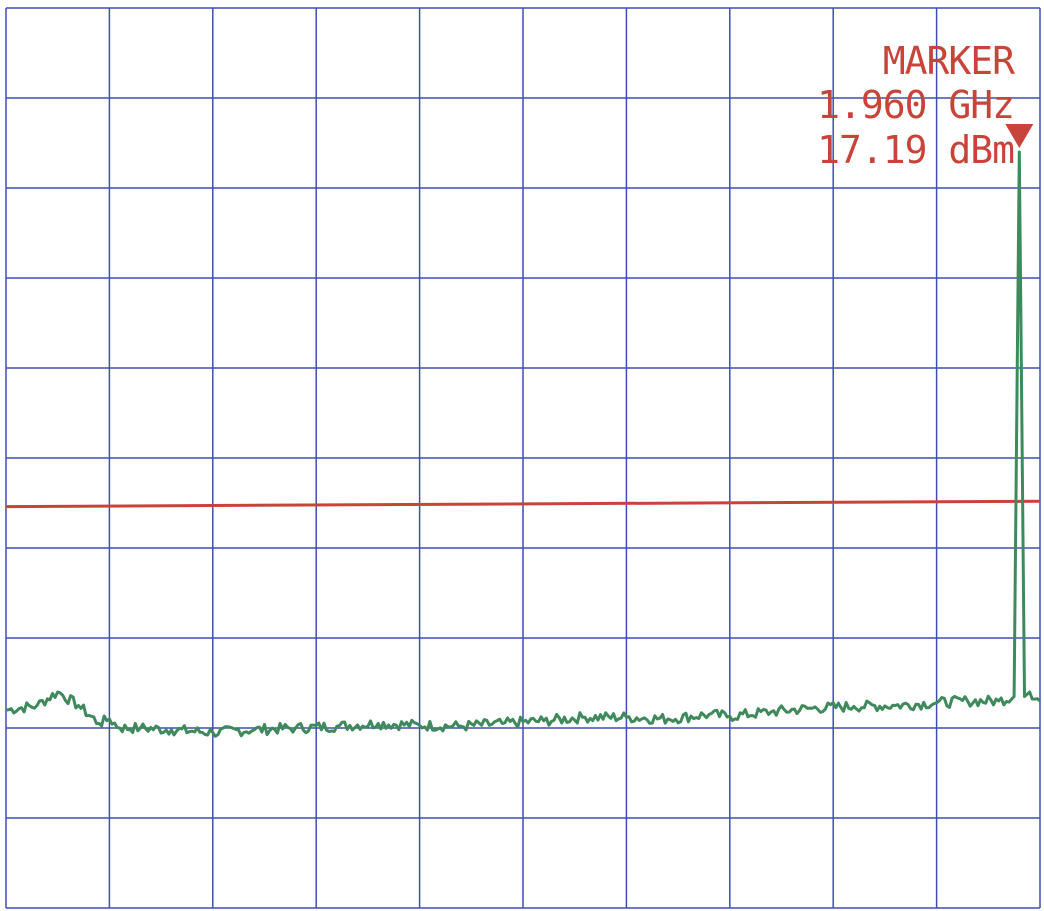 This screenshot has height=911, width=1044. What do you see at coordinates (523, 504) in the screenshot?
I see `reference-level-line` at bounding box center [523, 504].